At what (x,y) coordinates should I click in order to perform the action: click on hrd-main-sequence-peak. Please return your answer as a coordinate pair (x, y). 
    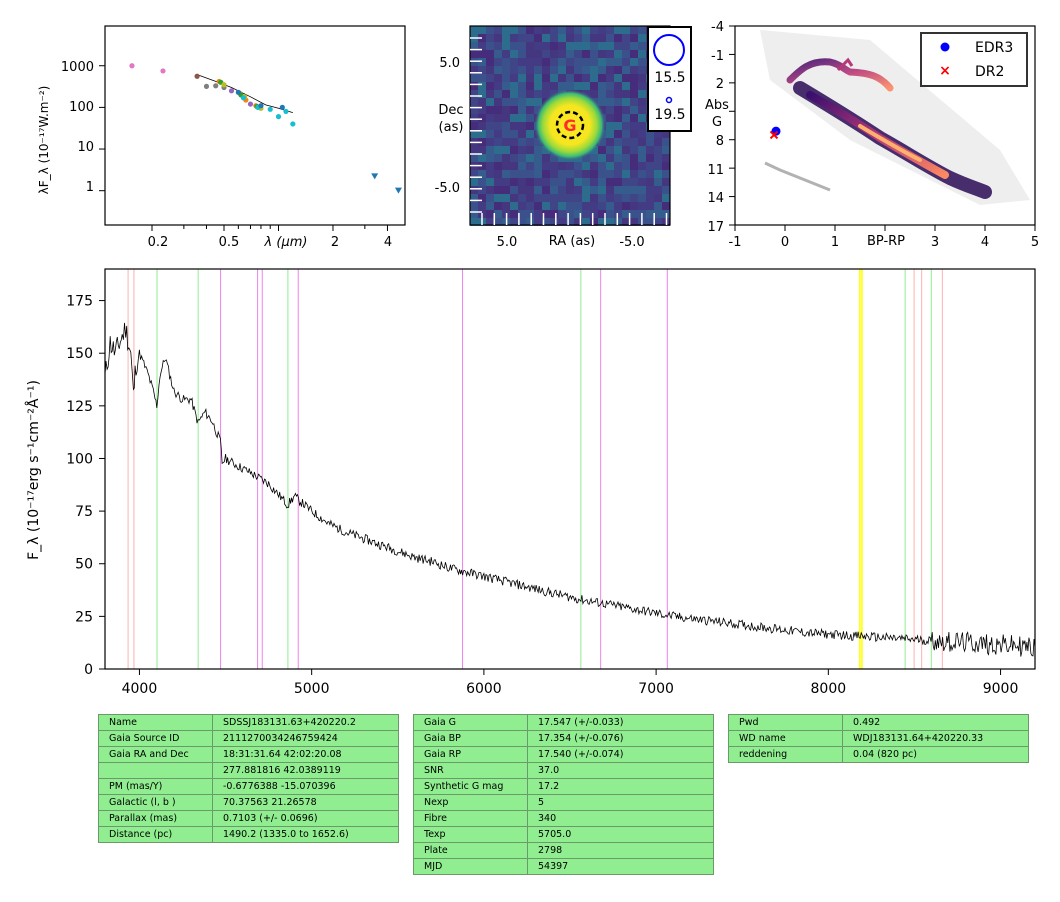
    Looking at the image, I should click on (890, 143).